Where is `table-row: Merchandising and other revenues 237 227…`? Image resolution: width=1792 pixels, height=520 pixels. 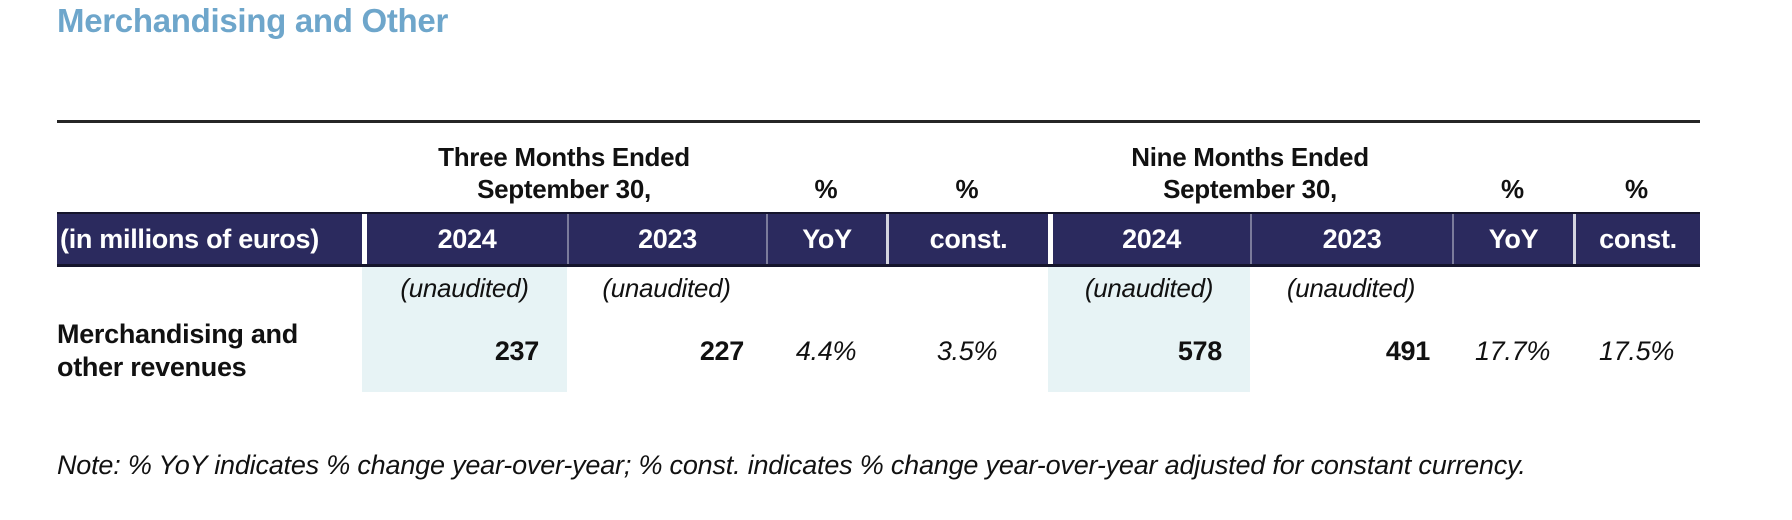
table-row: Merchandising and other revenues 237 227… is located at coordinates (878, 351).